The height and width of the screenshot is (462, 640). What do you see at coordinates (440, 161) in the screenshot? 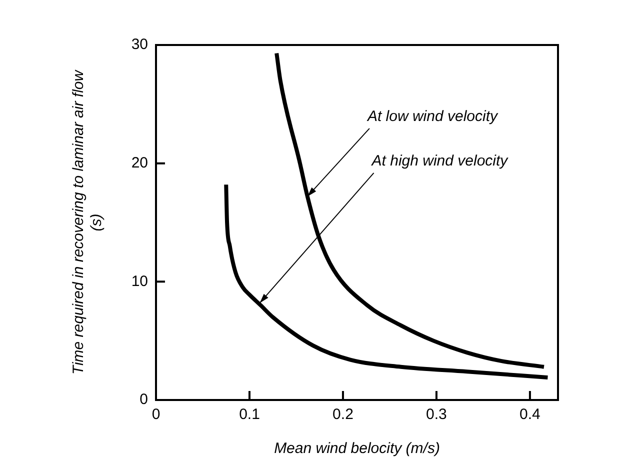
I see `annotation: At high wind velocity` at bounding box center [440, 161].